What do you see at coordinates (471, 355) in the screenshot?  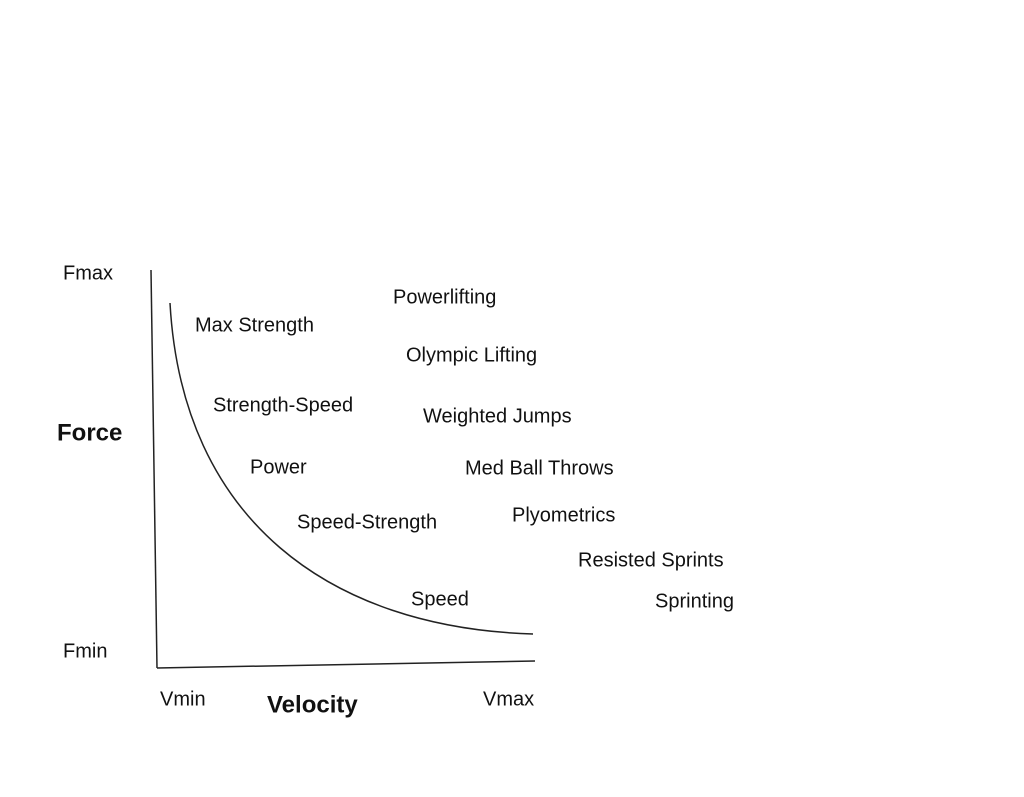 I see `method-label: Olympic Lifting` at bounding box center [471, 355].